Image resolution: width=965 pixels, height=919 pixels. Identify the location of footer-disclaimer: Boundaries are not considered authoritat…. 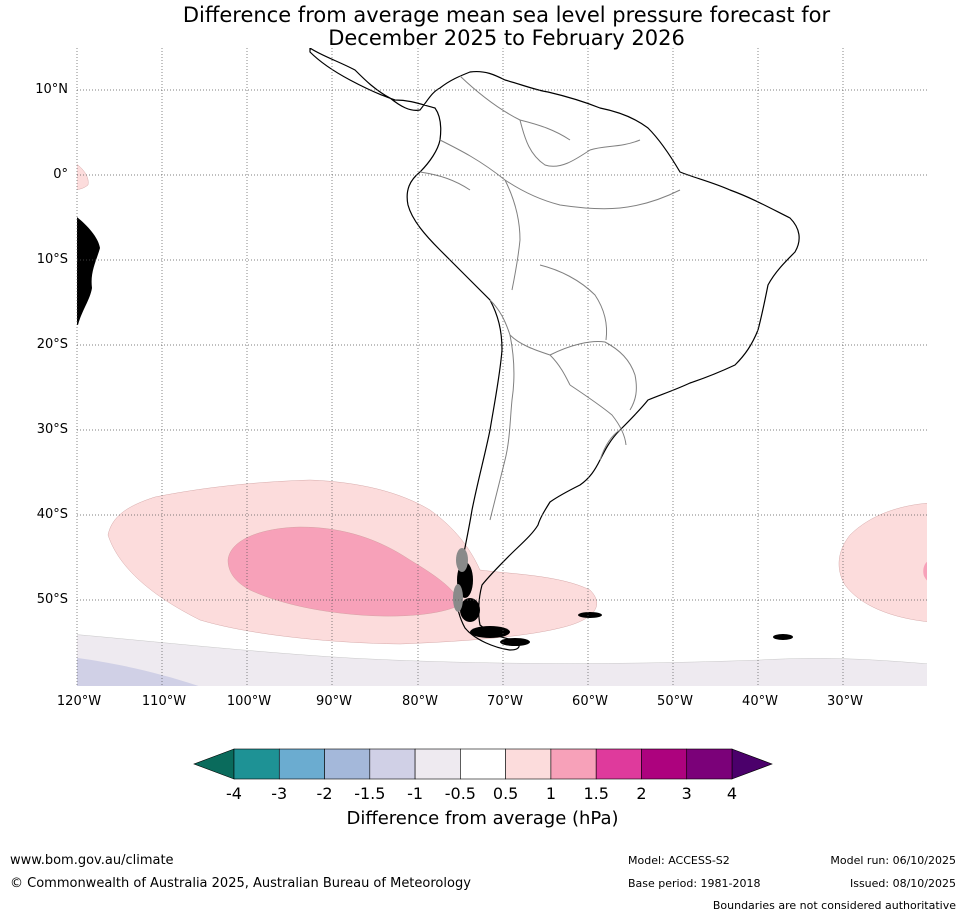
(834, 905).